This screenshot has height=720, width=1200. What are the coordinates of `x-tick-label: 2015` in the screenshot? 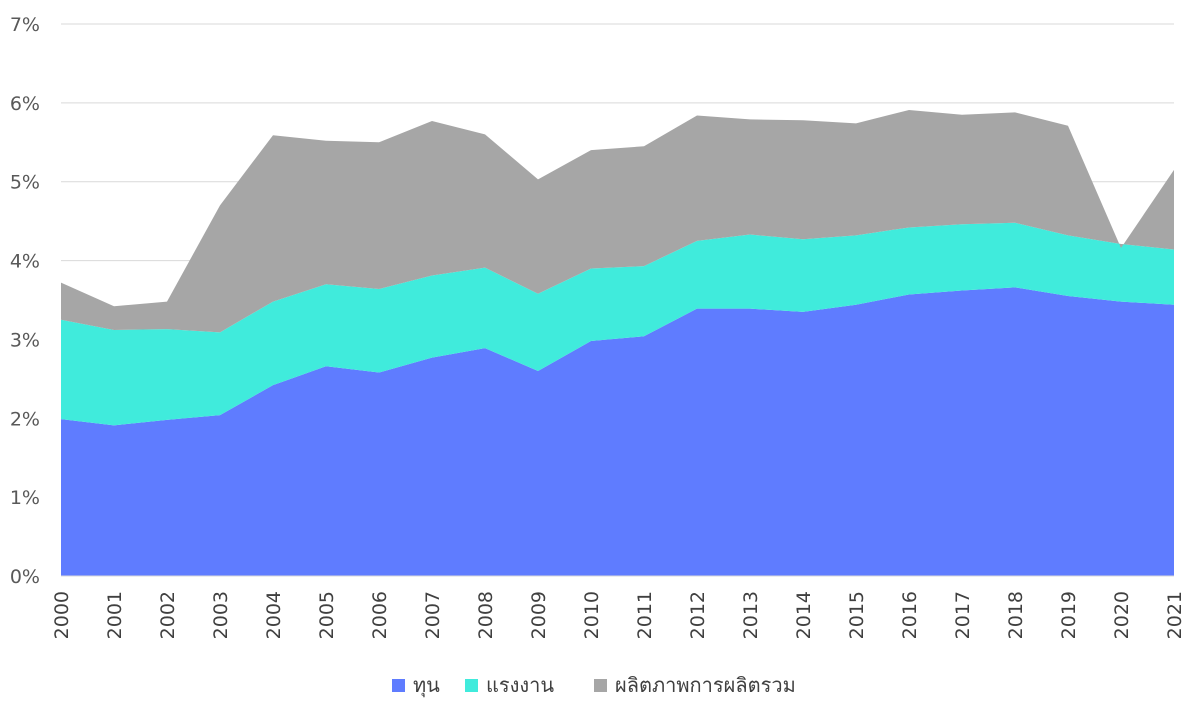 It's located at (857, 615).